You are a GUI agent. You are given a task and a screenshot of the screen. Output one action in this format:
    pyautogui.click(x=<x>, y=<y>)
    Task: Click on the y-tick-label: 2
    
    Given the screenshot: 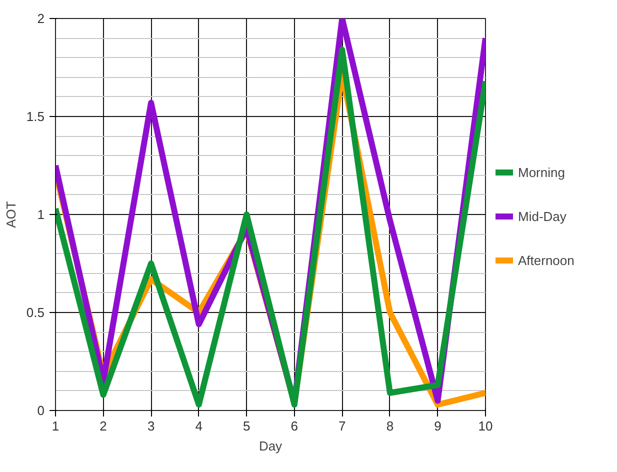 What is the action you would take?
    pyautogui.click(x=41, y=18)
    